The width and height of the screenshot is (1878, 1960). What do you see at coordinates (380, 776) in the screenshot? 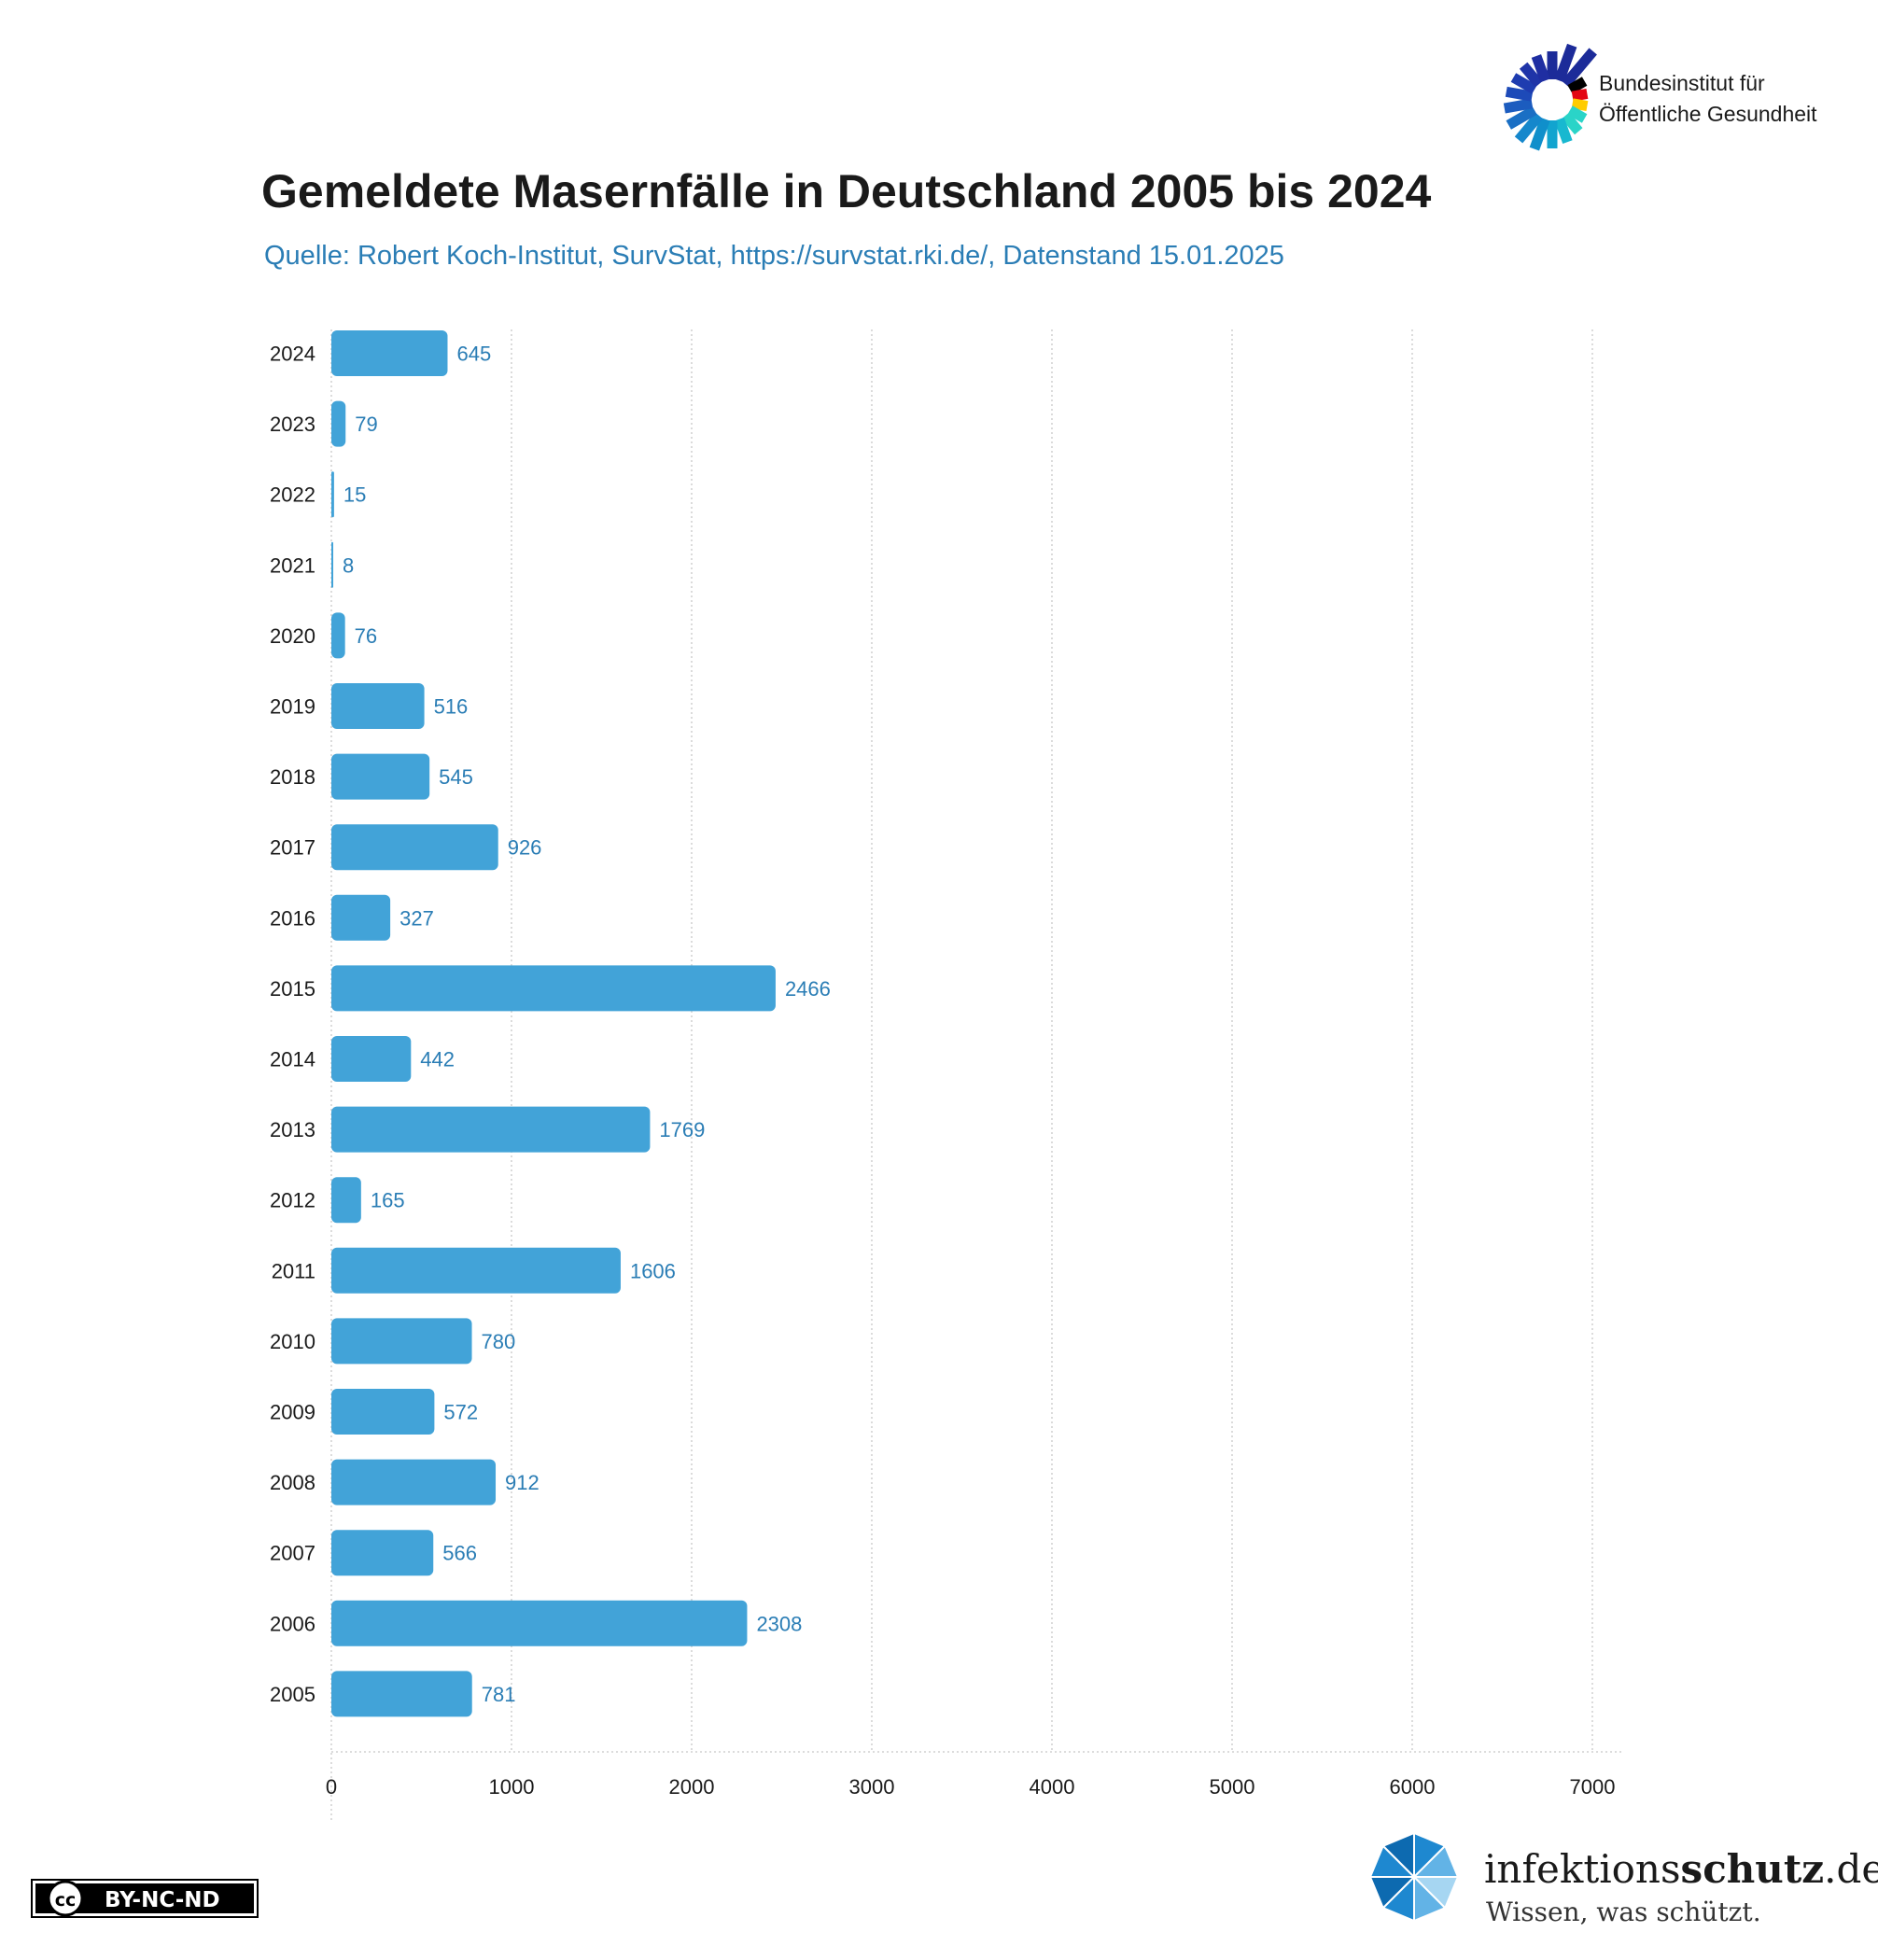
I see `bar-2018` at bounding box center [380, 776].